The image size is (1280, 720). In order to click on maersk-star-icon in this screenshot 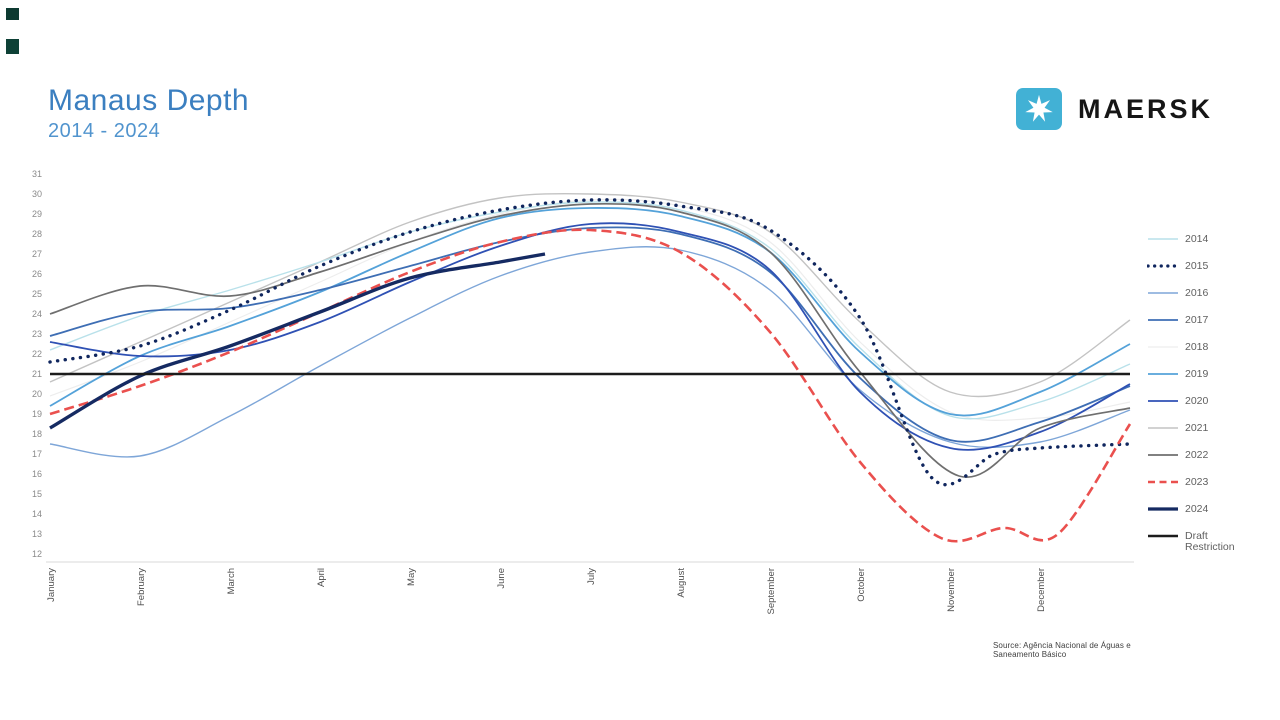, I will do `click(1039, 109)`.